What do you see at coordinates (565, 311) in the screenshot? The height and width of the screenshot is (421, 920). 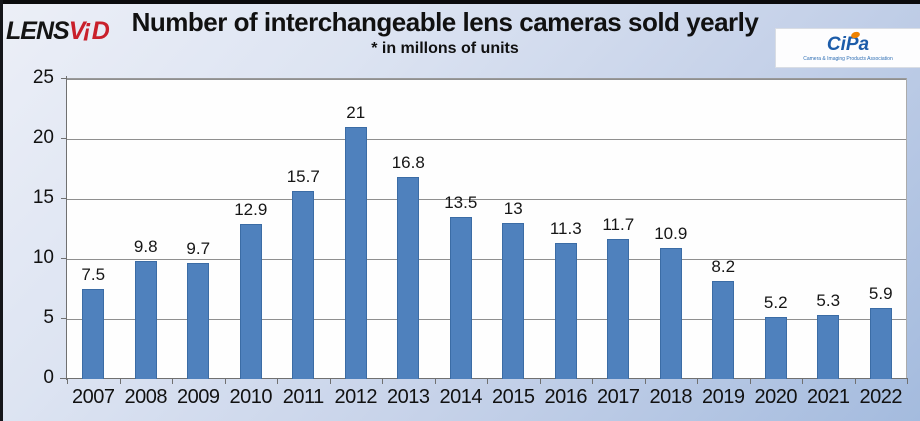 I see `bar-2016` at bounding box center [565, 311].